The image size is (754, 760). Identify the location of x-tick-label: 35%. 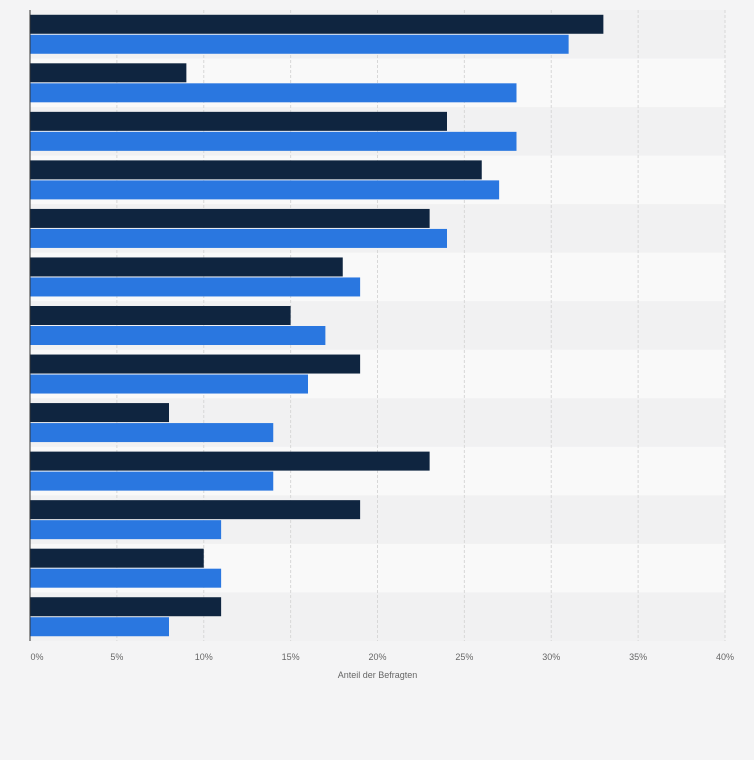
(638, 657).